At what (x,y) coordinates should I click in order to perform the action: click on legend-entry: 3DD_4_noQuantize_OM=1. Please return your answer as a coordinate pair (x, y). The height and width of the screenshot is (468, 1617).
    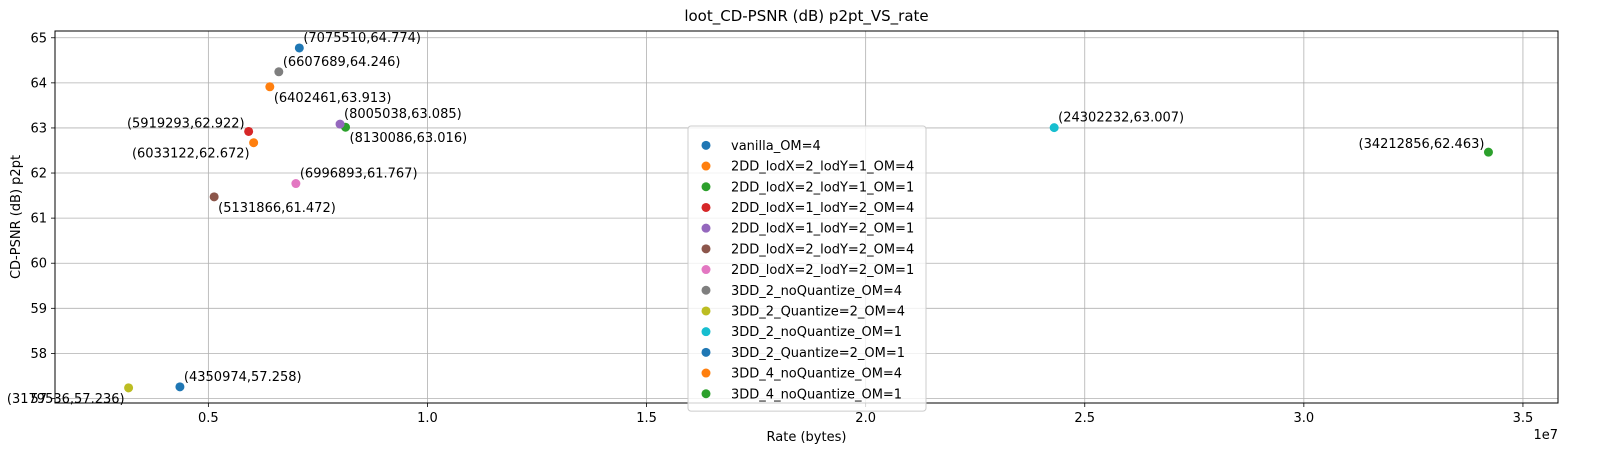
    Looking at the image, I should click on (816, 394).